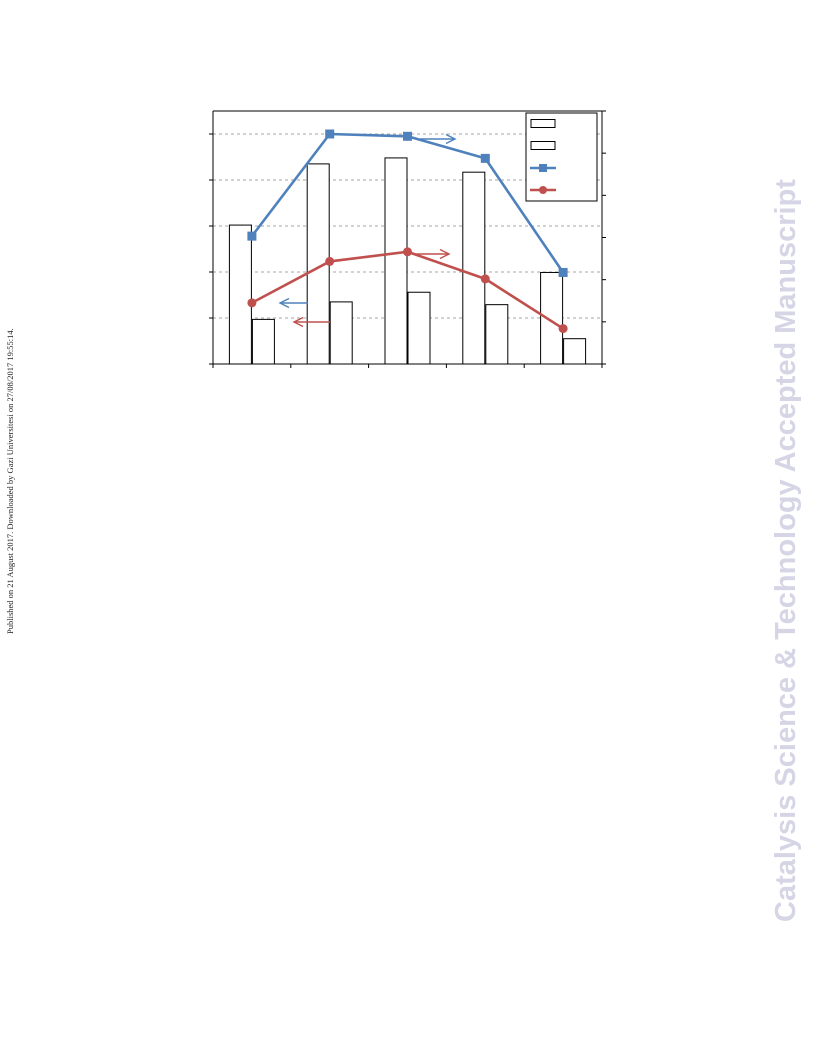  Describe the element at coordinates (543, 168) in the screenshot. I see `legend-swatch-square-marker` at that location.